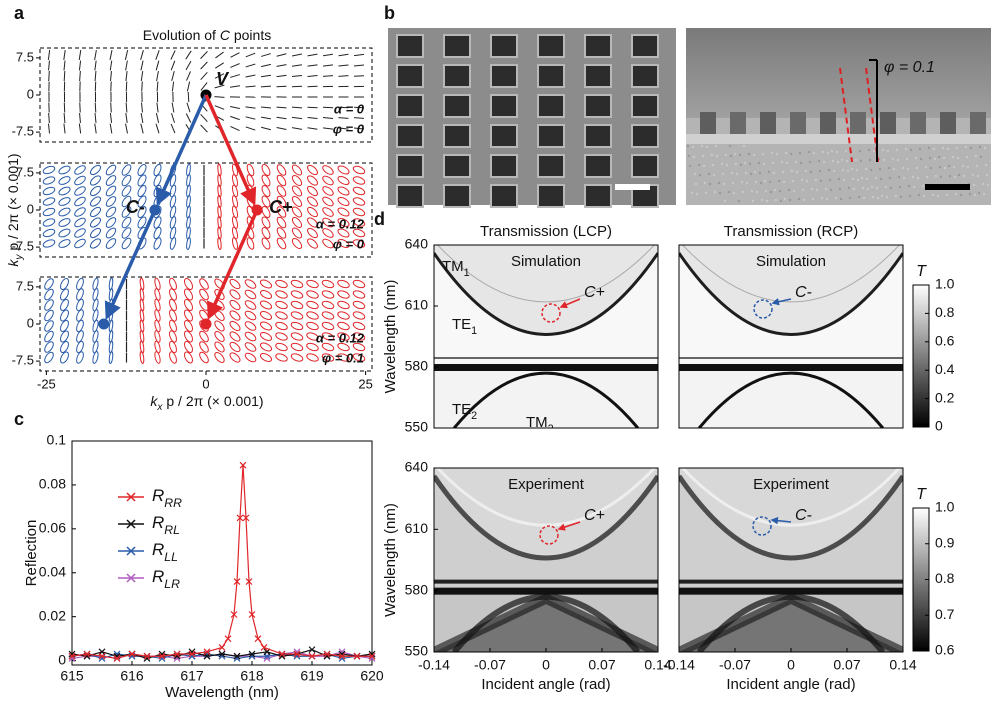  Describe the element at coordinates (945, 507) in the screenshot. I see `colorbar-tick-label: 1.0` at that location.